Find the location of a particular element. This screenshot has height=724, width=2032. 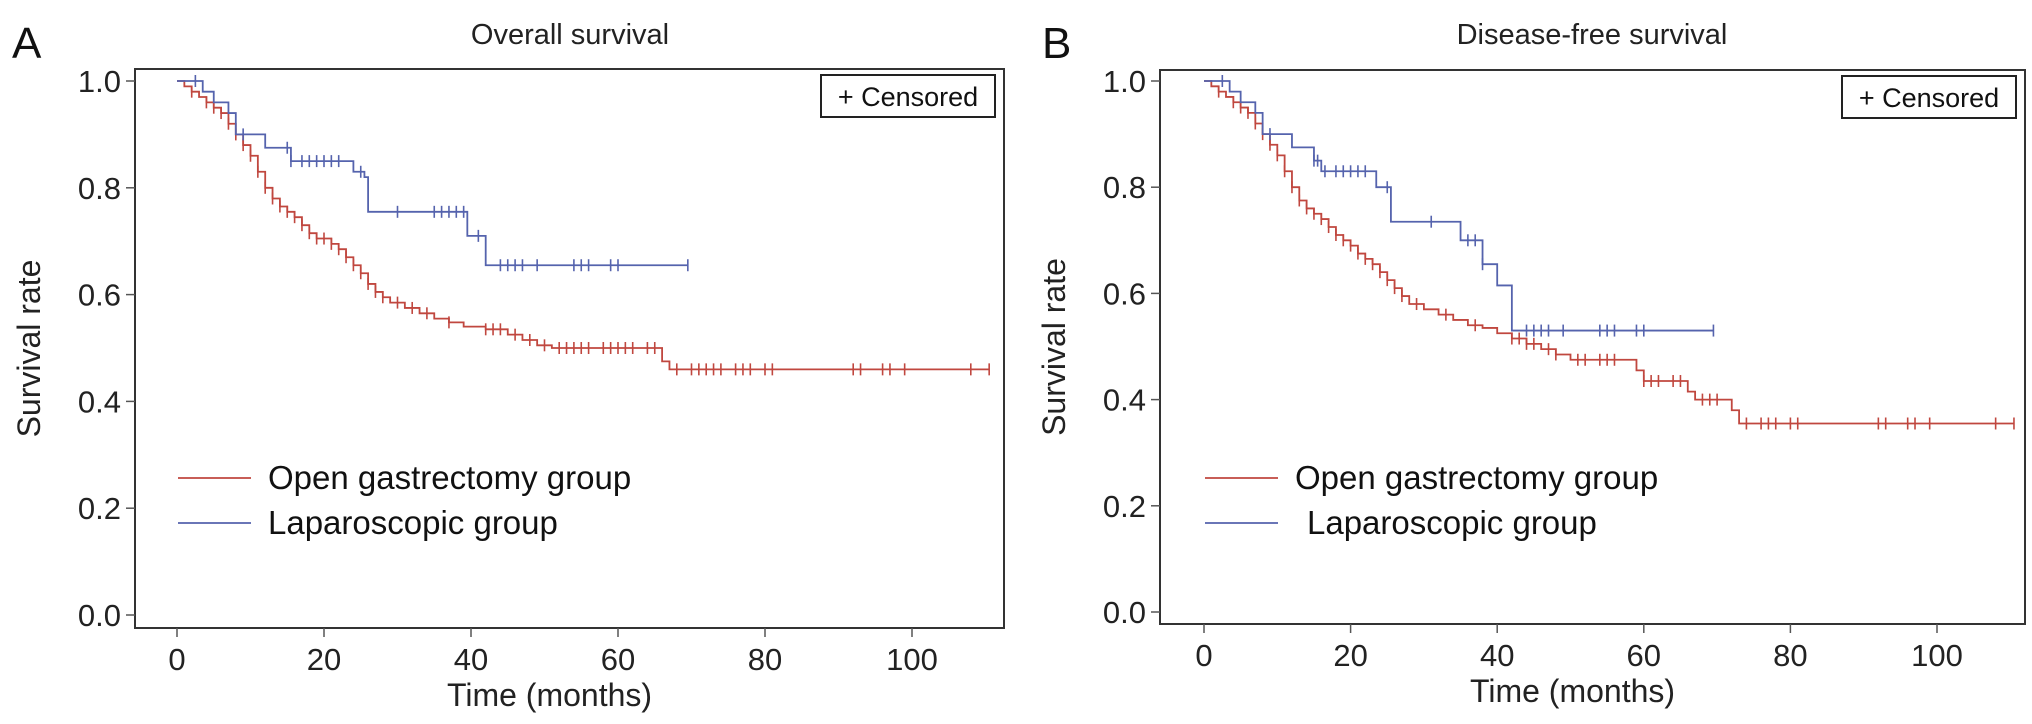

panel-title: Overall survival is located at coordinates (570, 35).